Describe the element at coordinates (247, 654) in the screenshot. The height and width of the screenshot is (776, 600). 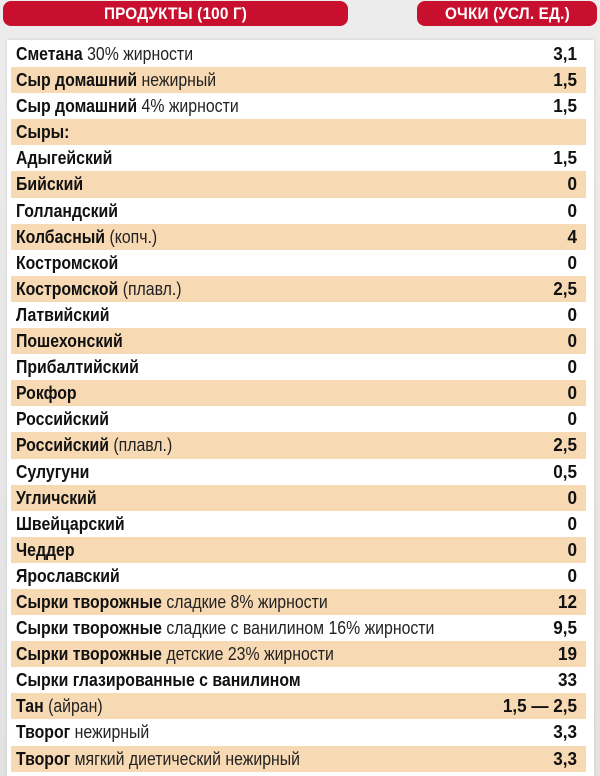
I see `product-description: детские 23% жирности` at that location.